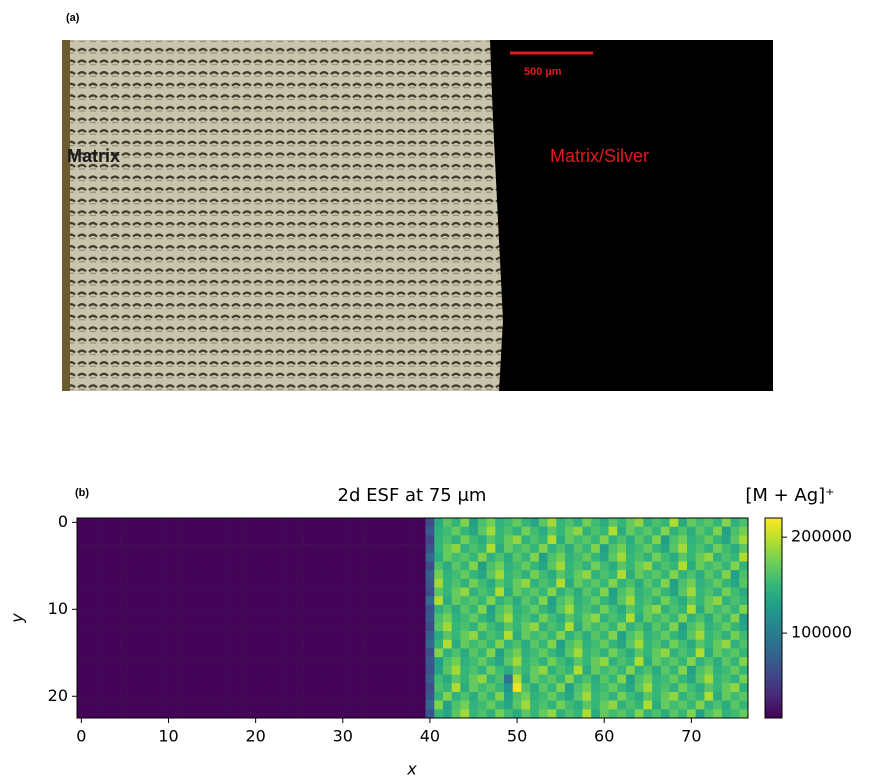 The image size is (879, 779). Describe the element at coordinates (789, 495) in the screenshot. I see `colorbar-title: [M + Ag]⁺` at that location.